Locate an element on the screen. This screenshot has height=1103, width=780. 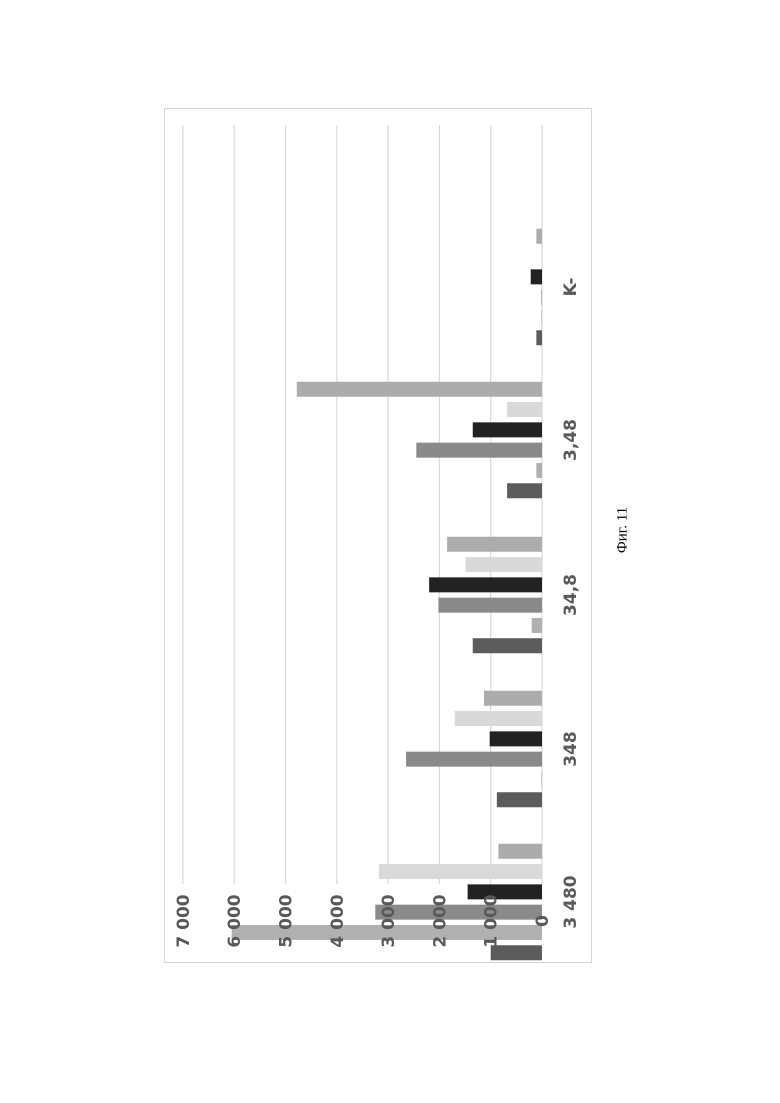
value-tick-label: 3 000 is located at coordinates (389, 920).